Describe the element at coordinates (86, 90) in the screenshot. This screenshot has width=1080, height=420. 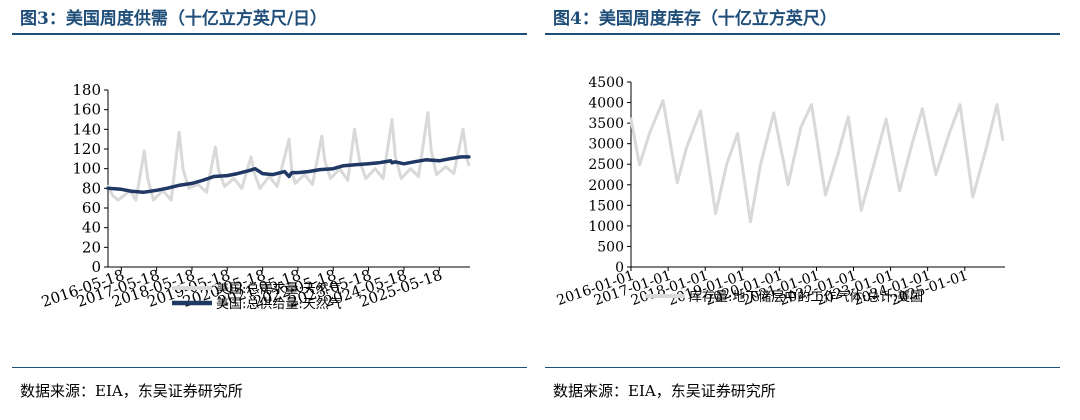
I see `y-tick-label: 180` at that location.